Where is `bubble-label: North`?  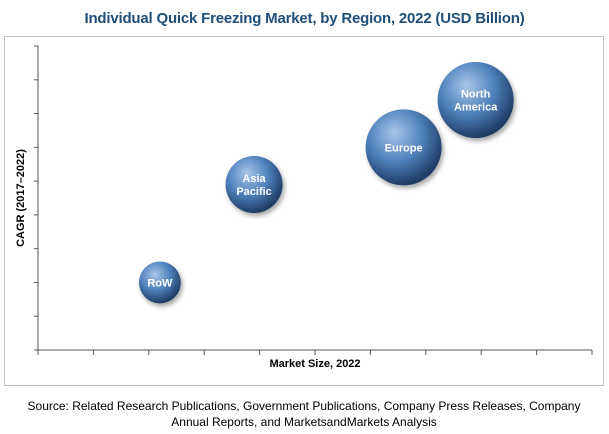 bubble-label: North is located at coordinates (476, 95).